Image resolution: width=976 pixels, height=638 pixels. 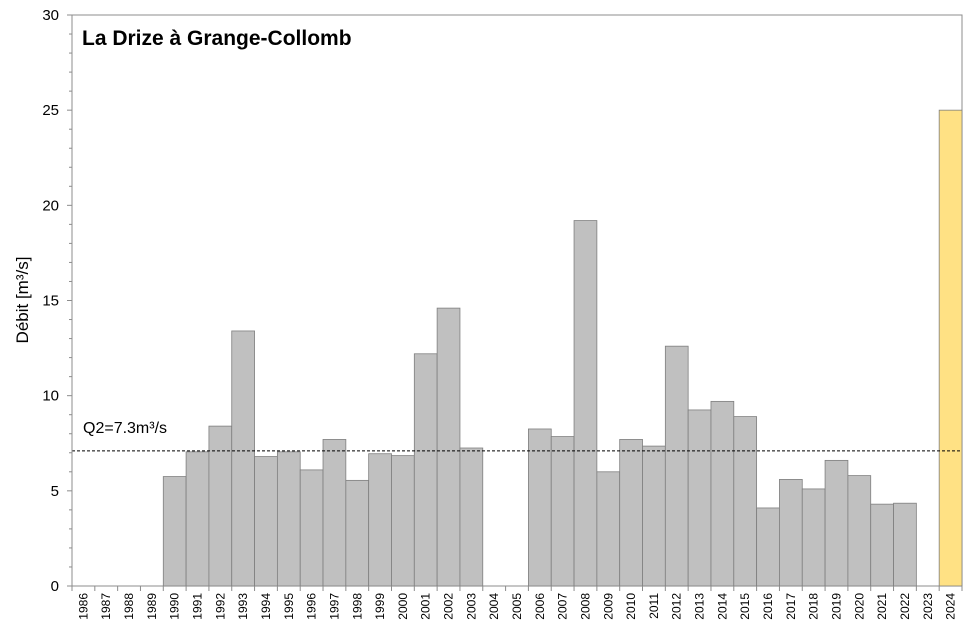 I want to click on x-tick-label: 2011, so click(x=654, y=606).